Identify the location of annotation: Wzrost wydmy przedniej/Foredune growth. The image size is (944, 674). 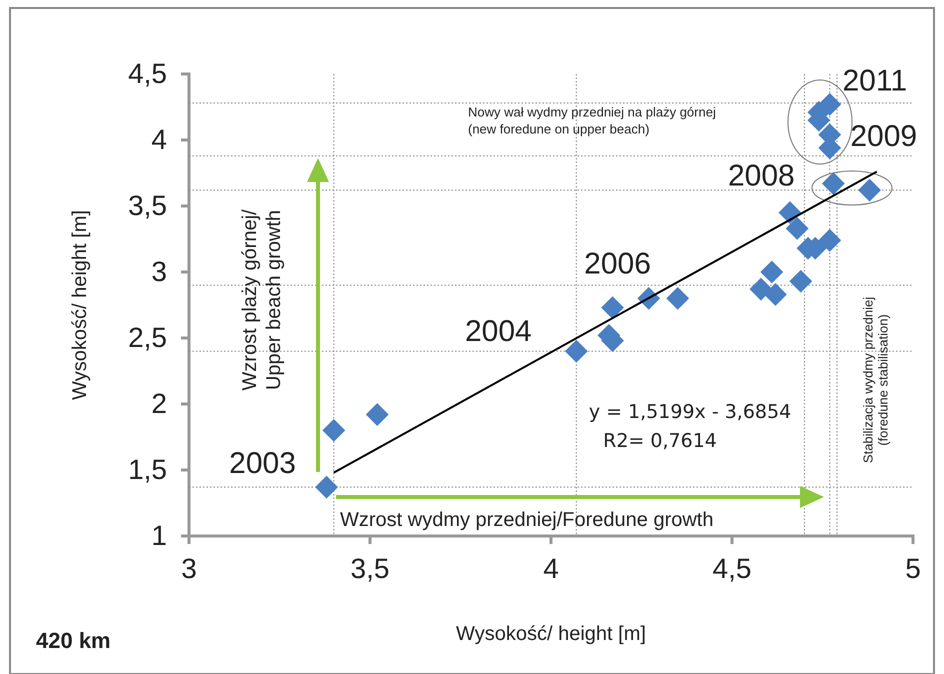
(527, 520).